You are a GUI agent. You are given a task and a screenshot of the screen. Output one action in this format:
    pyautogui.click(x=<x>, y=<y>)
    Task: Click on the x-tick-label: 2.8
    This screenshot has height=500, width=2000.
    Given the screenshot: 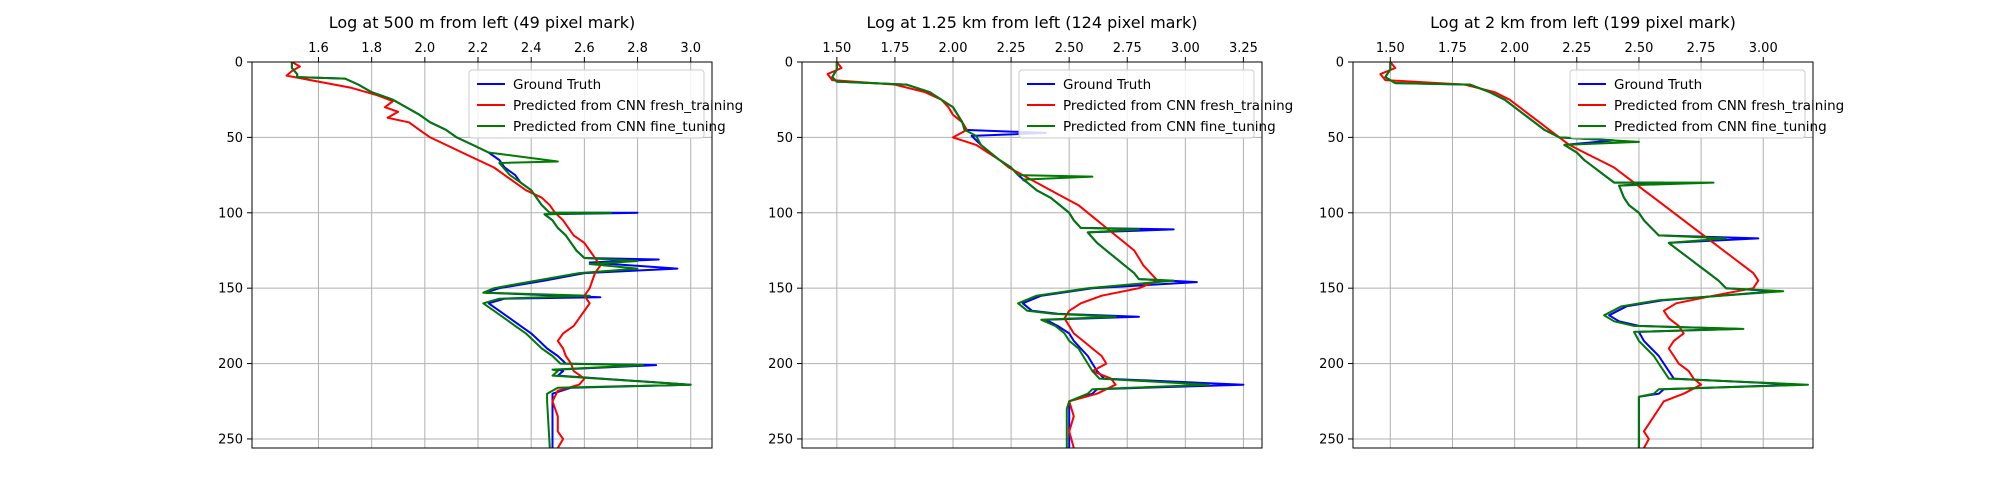 What is the action you would take?
    pyautogui.click(x=637, y=48)
    